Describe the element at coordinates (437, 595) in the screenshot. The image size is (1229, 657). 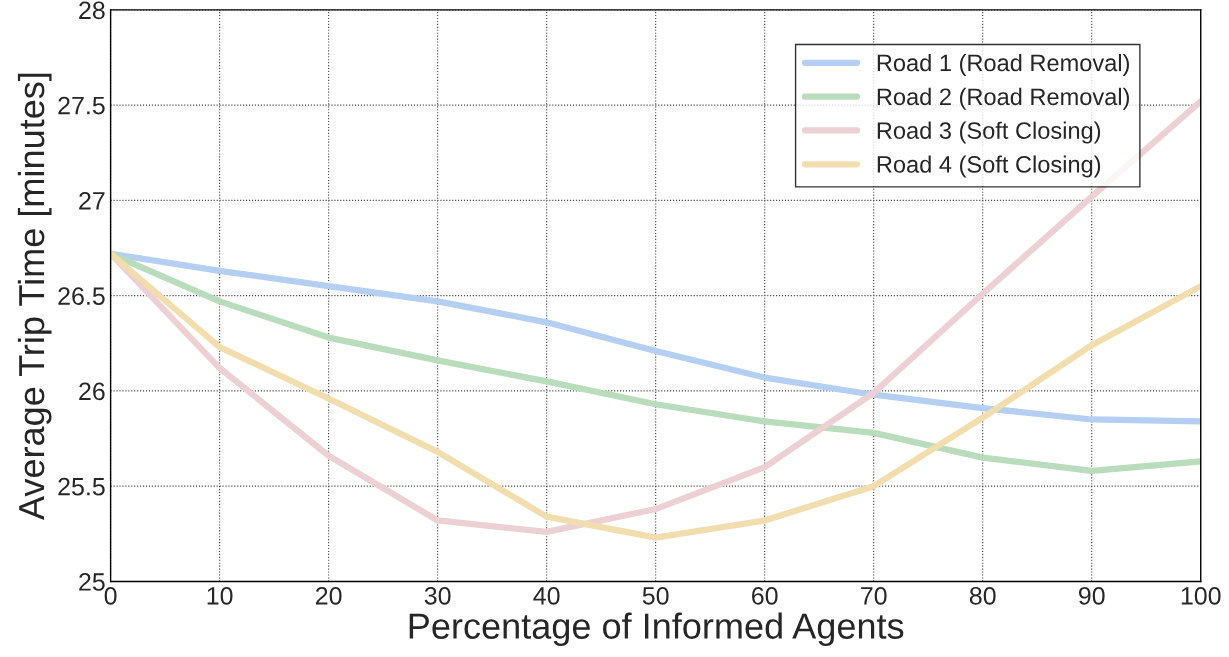
I see `x-tick-label: 30` at that location.